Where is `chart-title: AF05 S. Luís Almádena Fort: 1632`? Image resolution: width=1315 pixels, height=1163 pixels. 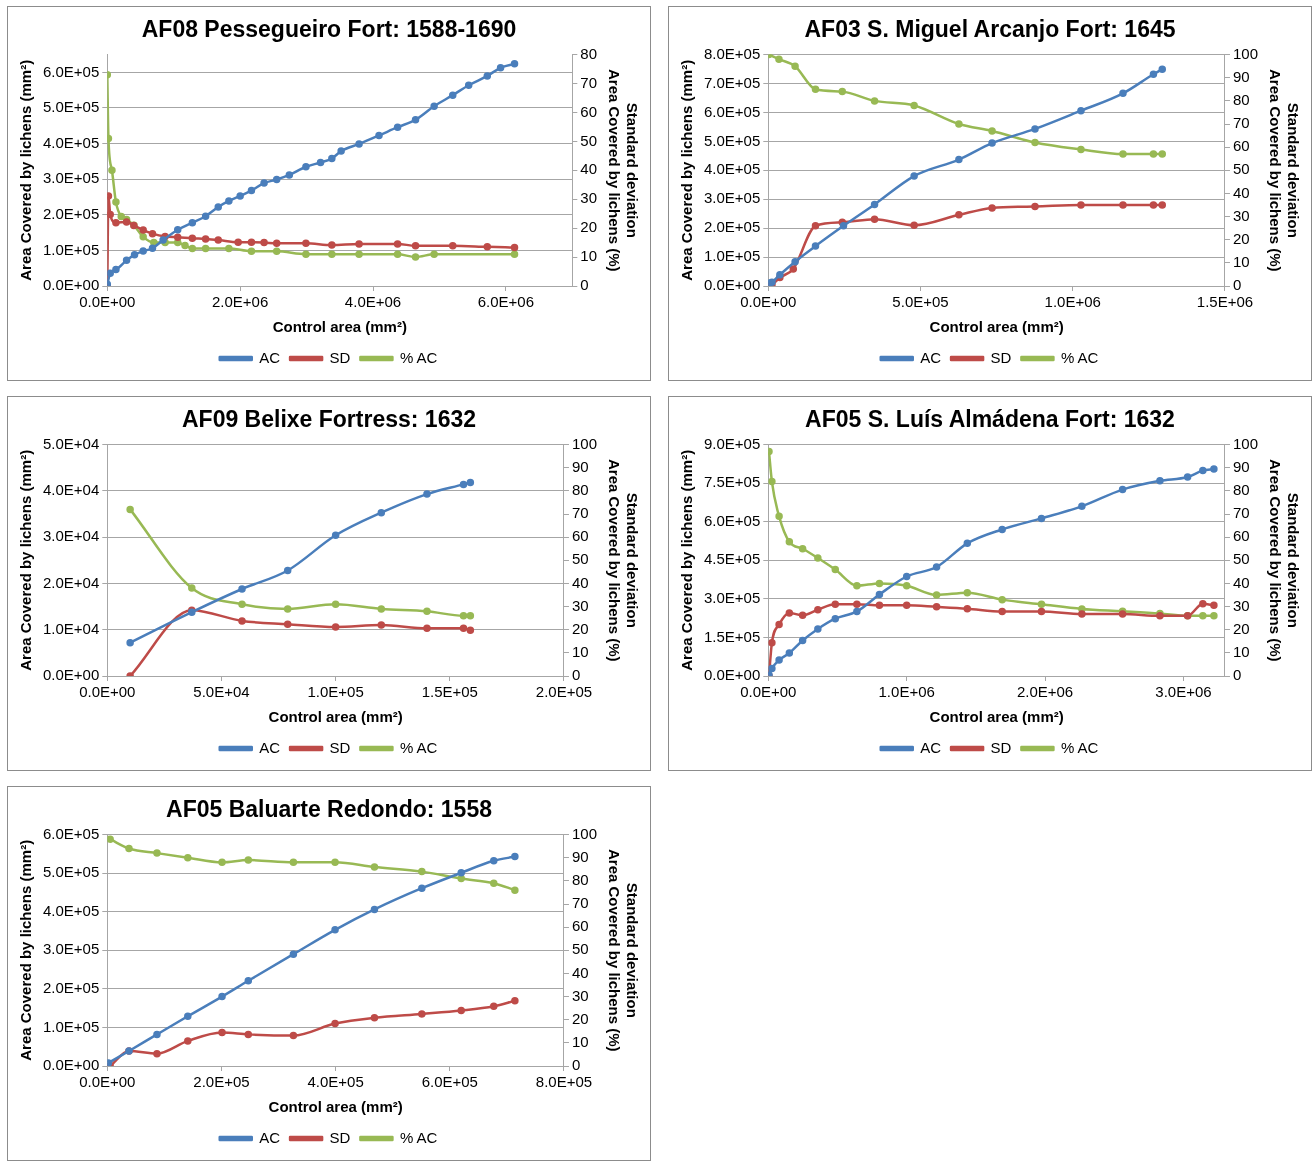
chart-title: AF05 S. Luís Almádena Fort: 1632 is located at coordinates (990, 419).